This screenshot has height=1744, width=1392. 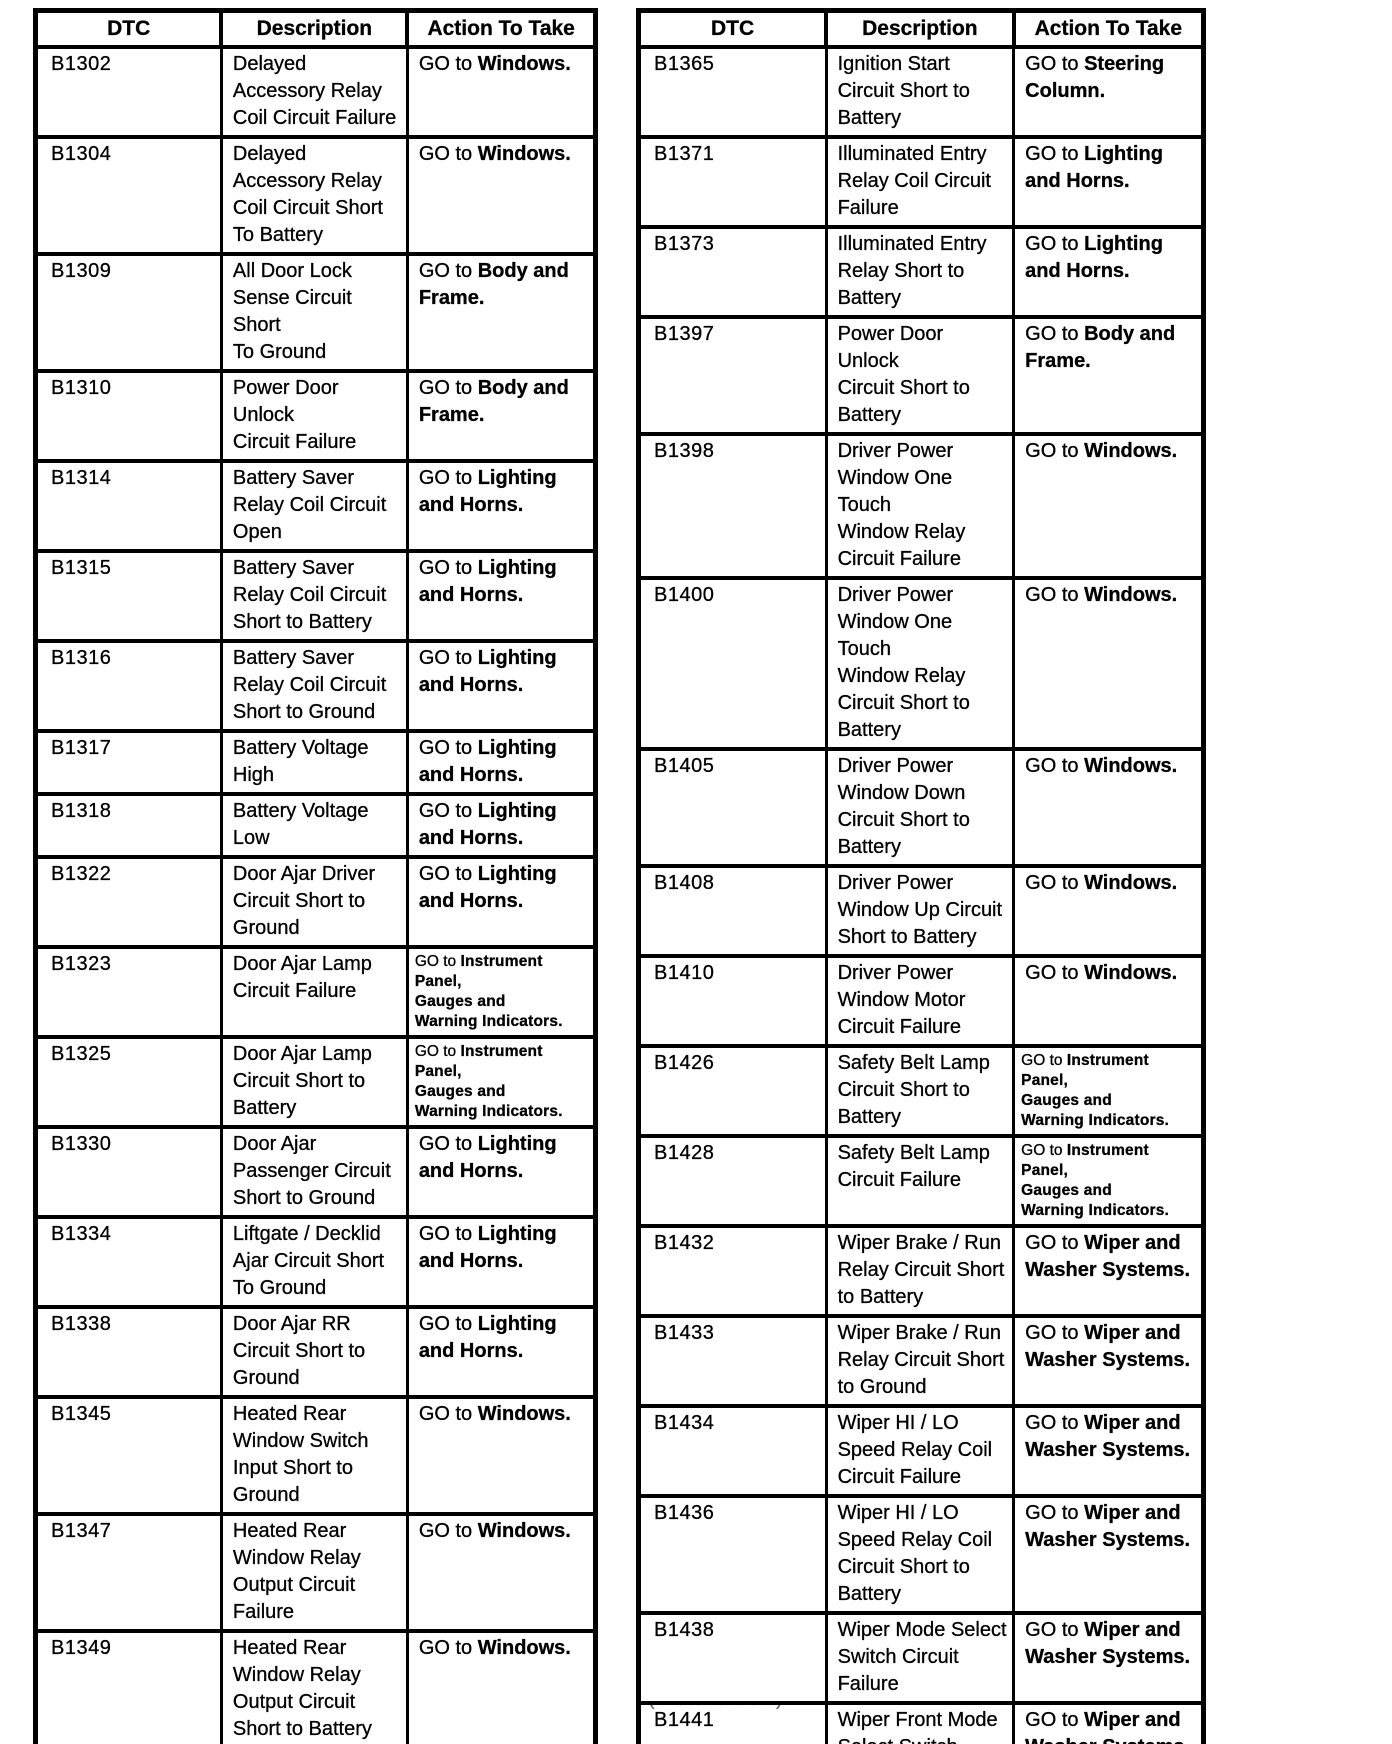 I want to click on dtc-code-cell: B1345, so click(x=128, y=1455).